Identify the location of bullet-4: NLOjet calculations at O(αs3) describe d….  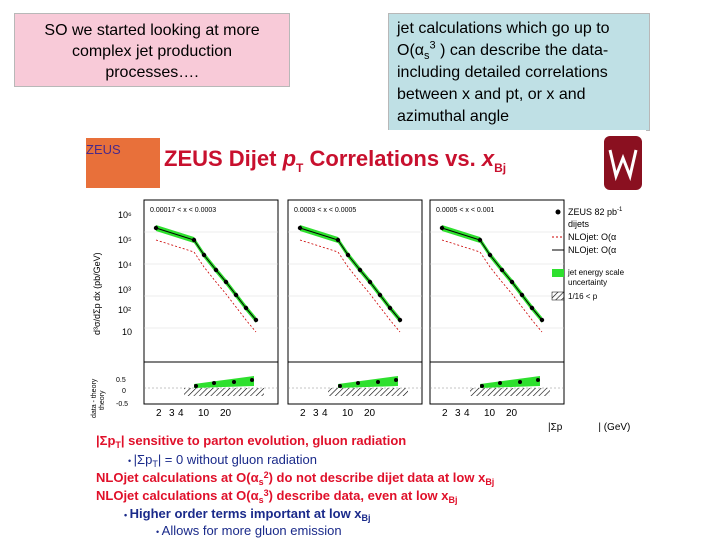
(277, 496).